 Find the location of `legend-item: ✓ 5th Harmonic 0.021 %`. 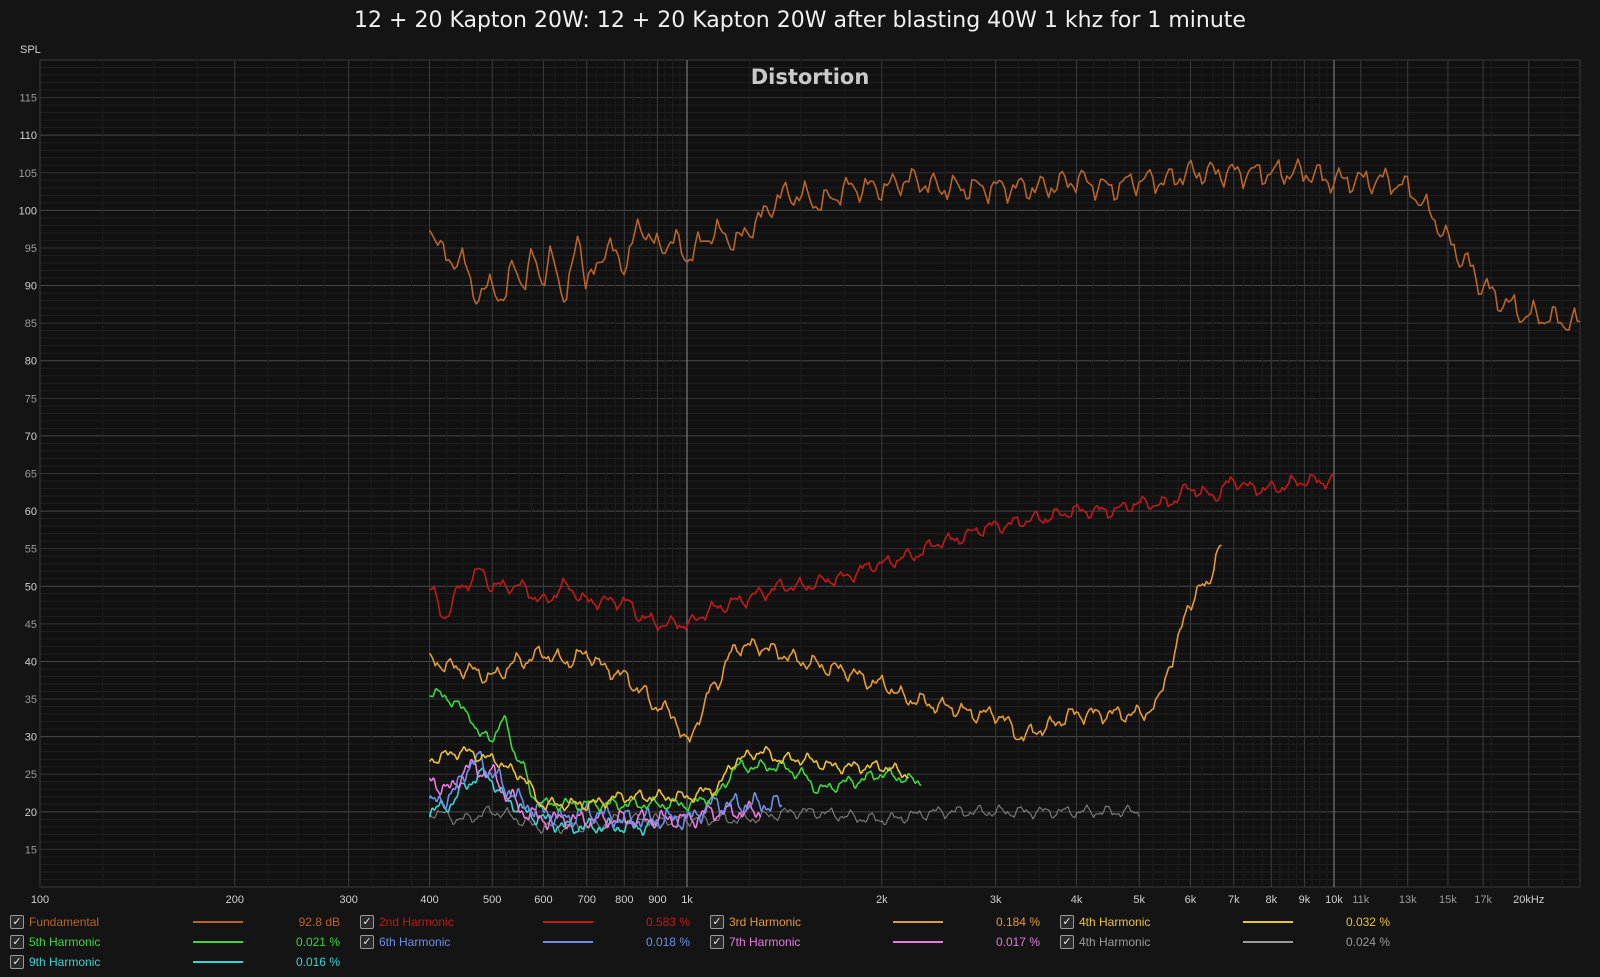

legend-item: ✓ 5th Harmonic 0.021 % is located at coordinates (180, 942).